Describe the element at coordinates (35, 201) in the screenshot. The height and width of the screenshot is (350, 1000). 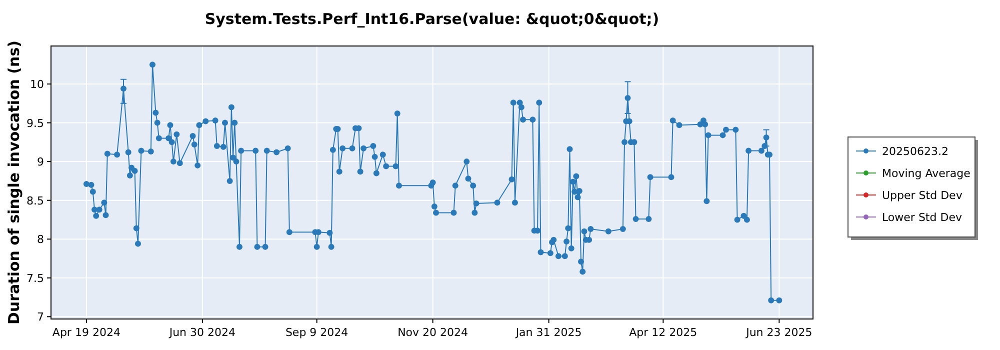
I see `y-tick-label: 8.5` at that location.